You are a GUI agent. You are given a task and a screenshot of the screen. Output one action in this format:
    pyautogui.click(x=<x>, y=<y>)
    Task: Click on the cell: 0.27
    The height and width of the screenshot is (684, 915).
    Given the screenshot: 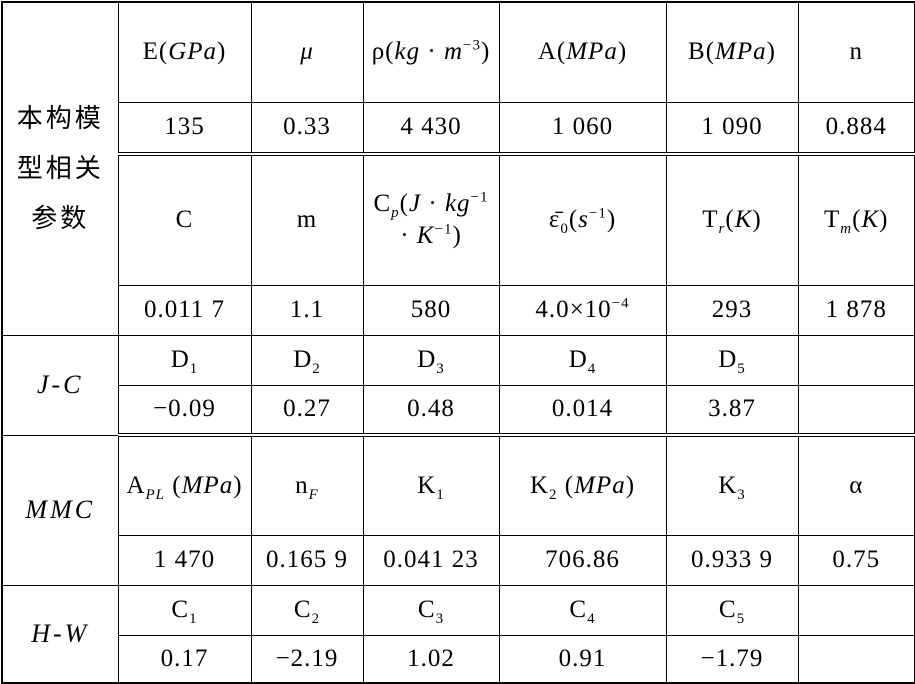 What is the action you would take?
    pyautogui.click(x=307, y=410)
    